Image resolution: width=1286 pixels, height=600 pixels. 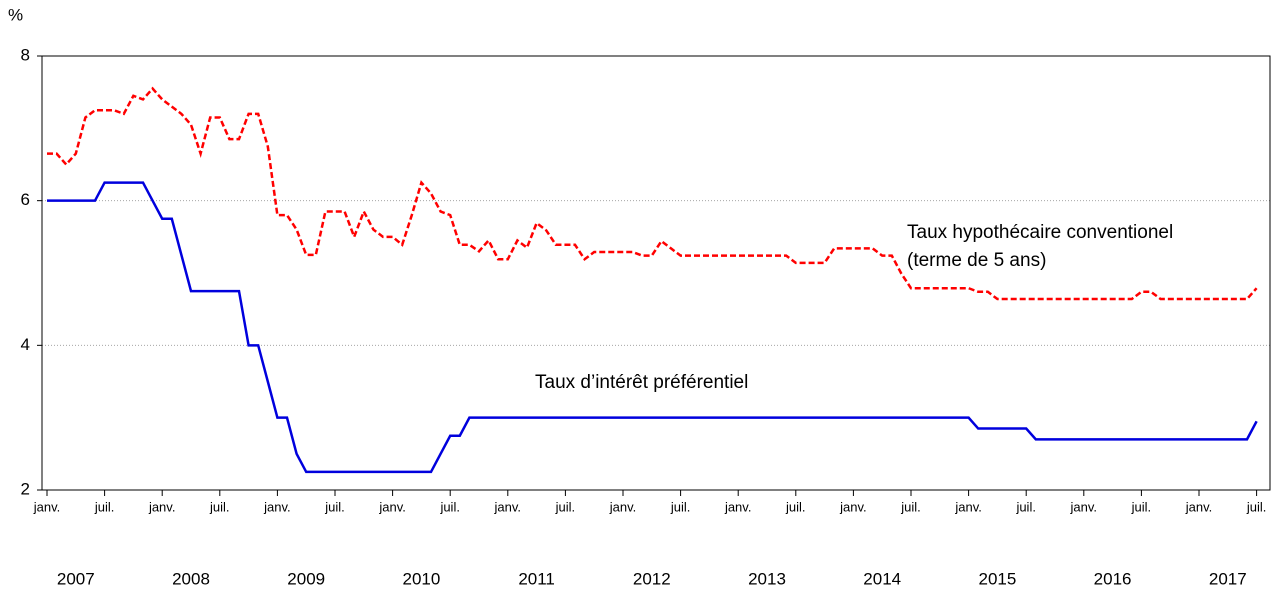 What do you see at coordinates (421, 578) in the screenshot?
I see `year-label: 2010` at bounding box center [421, 578].